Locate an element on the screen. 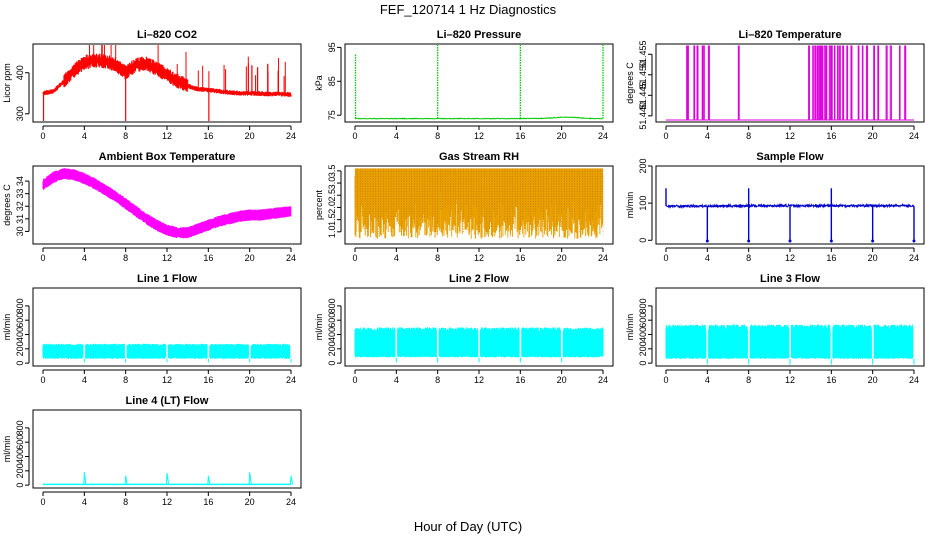 The image size is (936, 540). sample_flow-x-tick-label: 8 is located at coordinates (748, 258).